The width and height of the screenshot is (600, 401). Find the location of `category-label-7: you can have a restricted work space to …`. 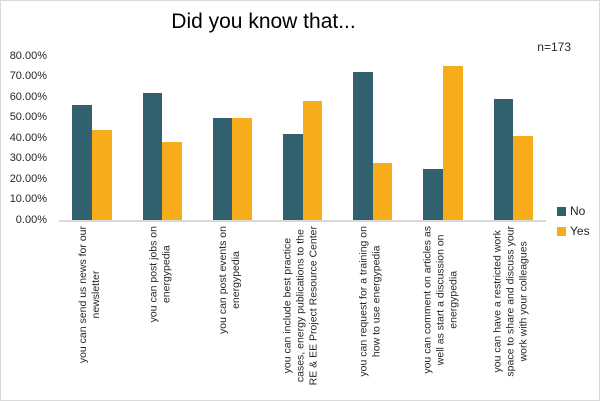

category-label-7: you can have a restricted work space to … is located at coordinates (510, 301).